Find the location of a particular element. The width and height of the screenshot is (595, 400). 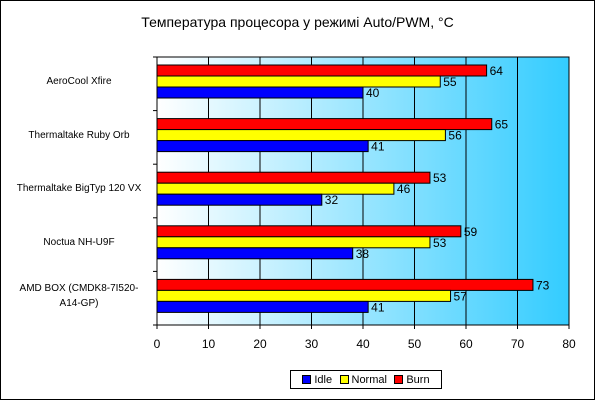

category-label-line: Thermaltake BigTyp 120 VX is located at coordinates (79, 189).